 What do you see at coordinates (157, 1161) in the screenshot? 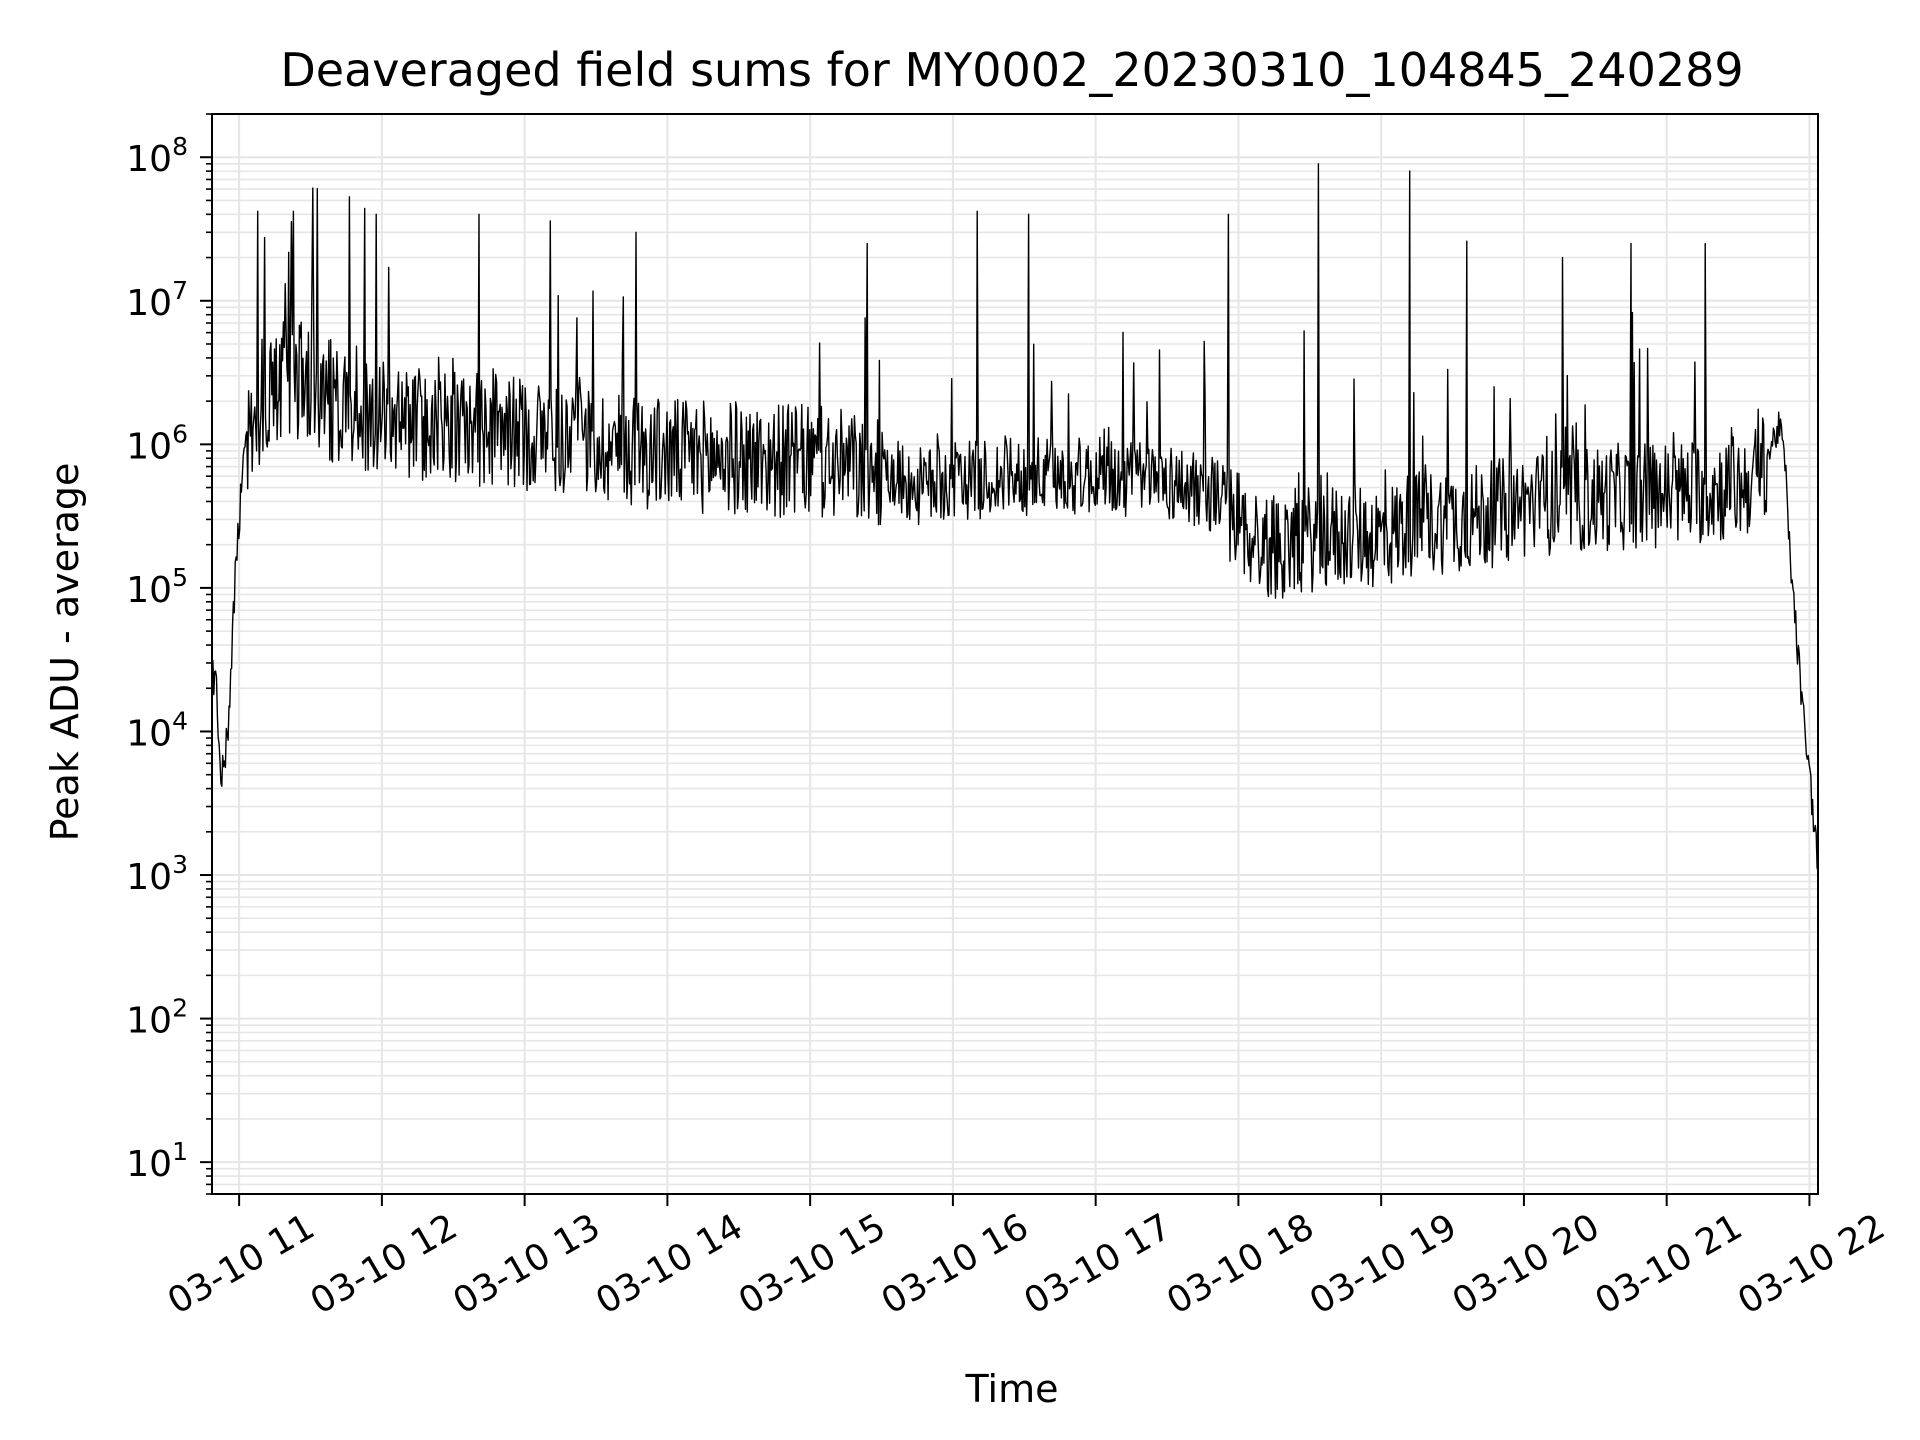
I see `y-tick-label: 10¹` at bounding box center [157, 1161].